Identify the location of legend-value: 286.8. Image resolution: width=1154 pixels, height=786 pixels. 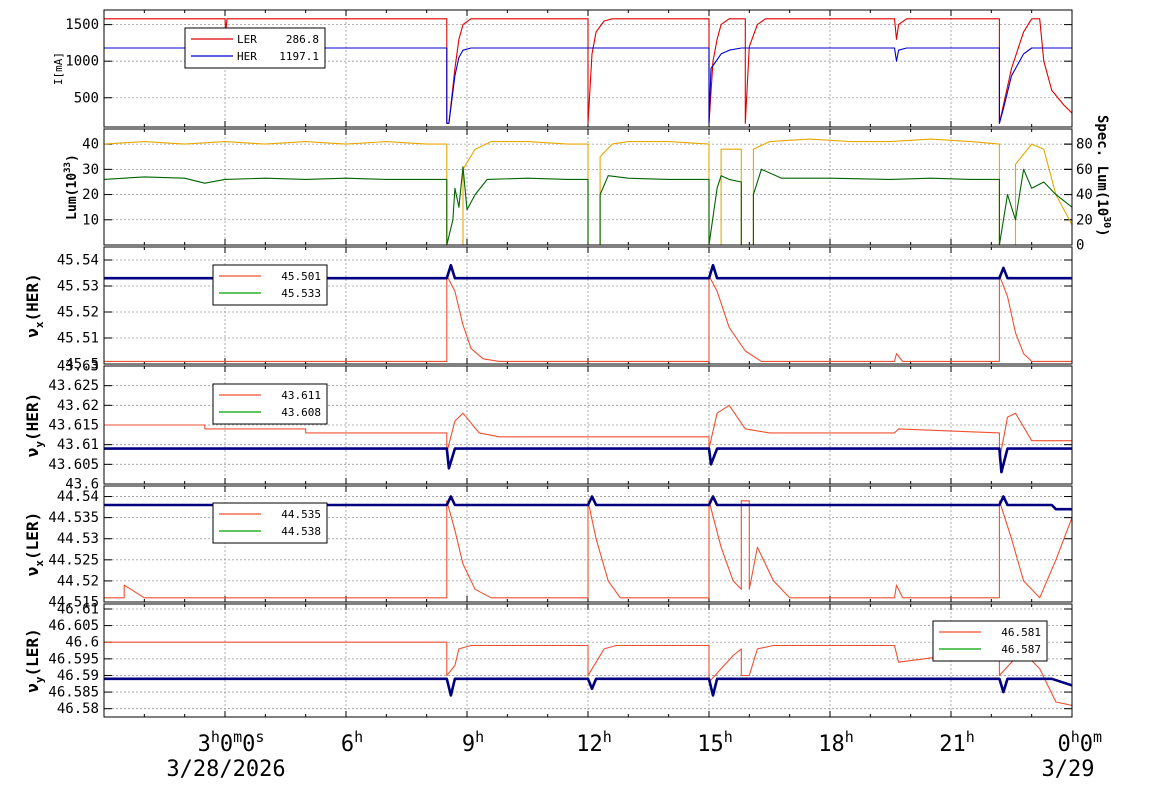
(302, 39).